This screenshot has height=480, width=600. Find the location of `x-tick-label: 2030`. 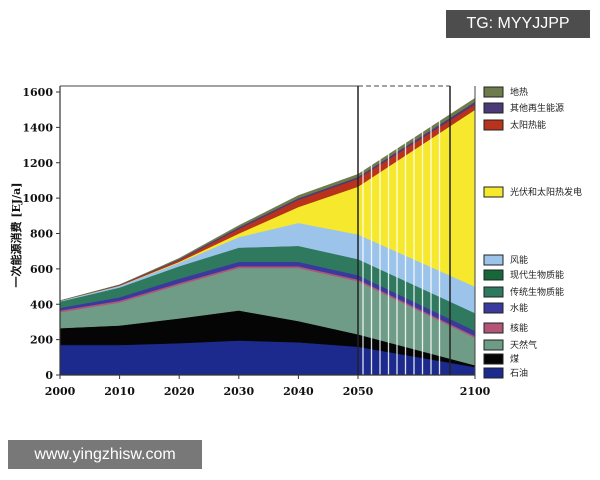

x-tick-label: 2030 is located at coordinates (238, 391).